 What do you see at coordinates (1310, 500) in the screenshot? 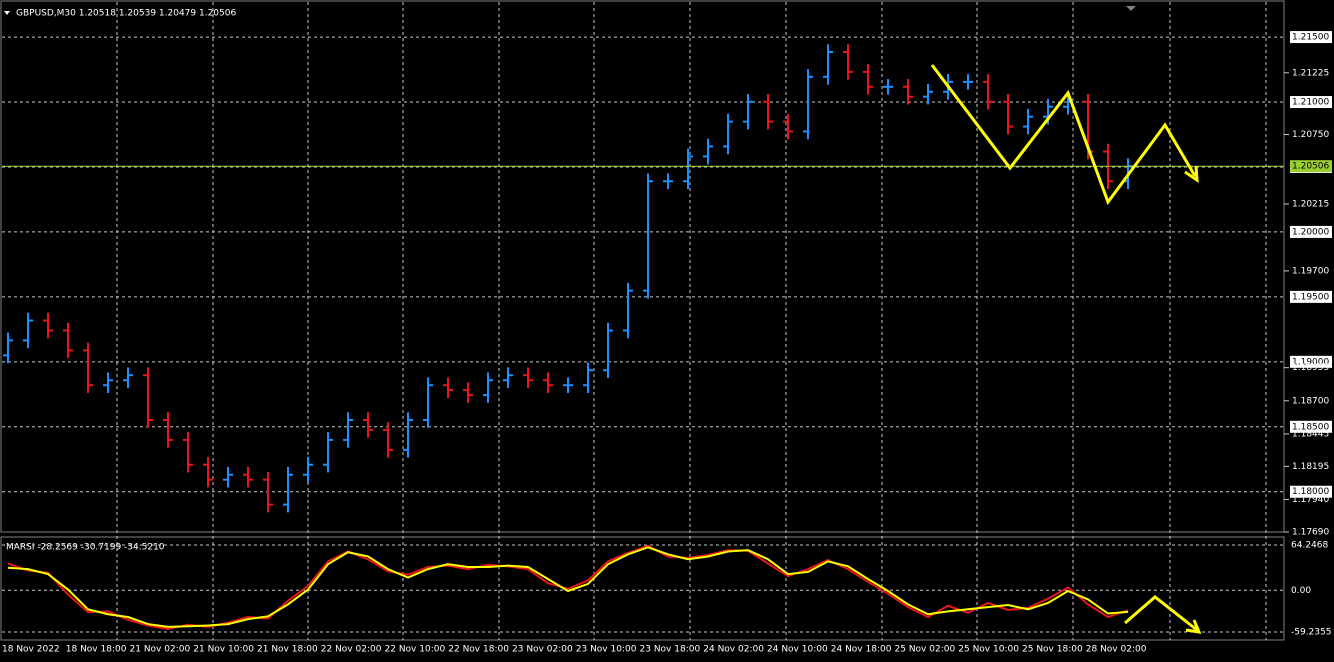
I see `y-tick-label: 1.17940` at bounding box center [1310, 500].